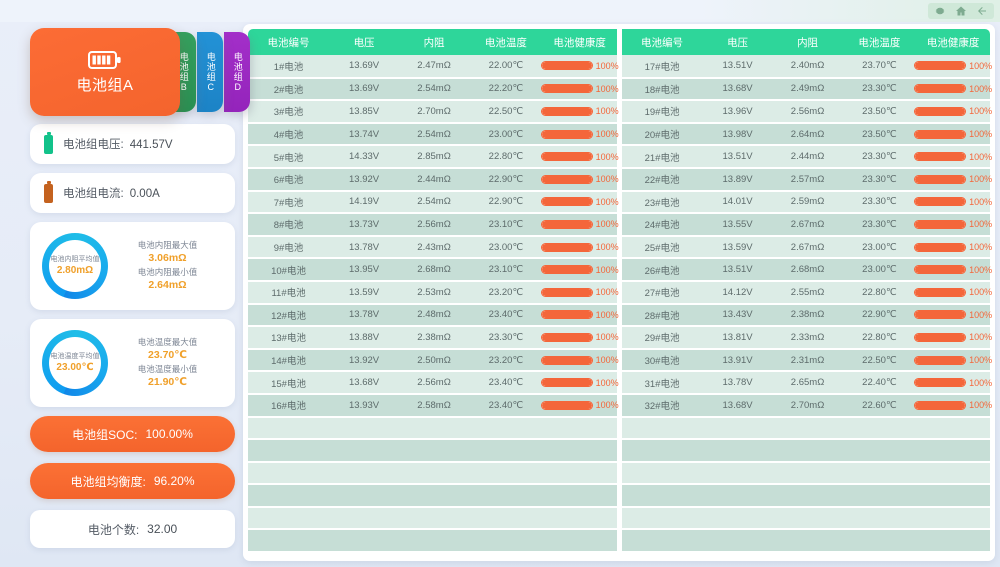 This screenshot has width=1000, height=567. Describe the element at coordinates (433, 134) in the screenshot. I see `table-row: 4#电池 13.74V 2.54mΩ 23.00℃ 100%` at that location.